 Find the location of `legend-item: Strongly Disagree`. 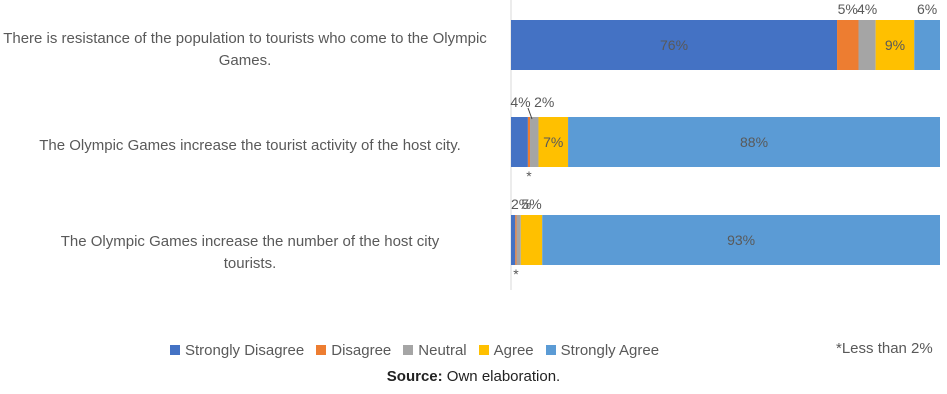

legend-item: Strongly Disagree is located at coordinates (237, 350).